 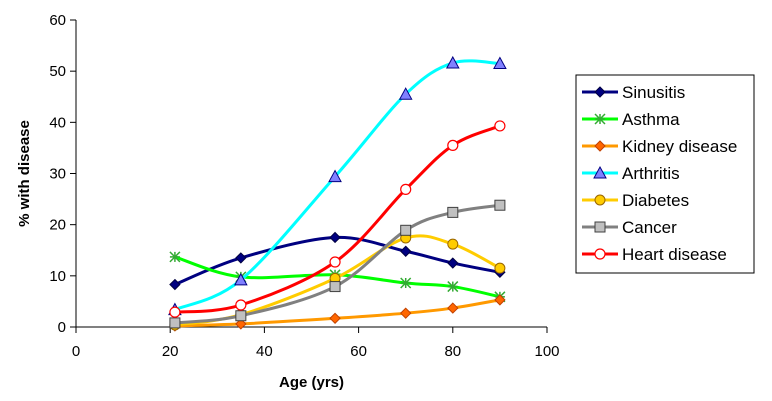 What do you see at coordinates (62, 327) in the screenshot?
I see `y-tick-label: 0` at bounding box center [62, 327].